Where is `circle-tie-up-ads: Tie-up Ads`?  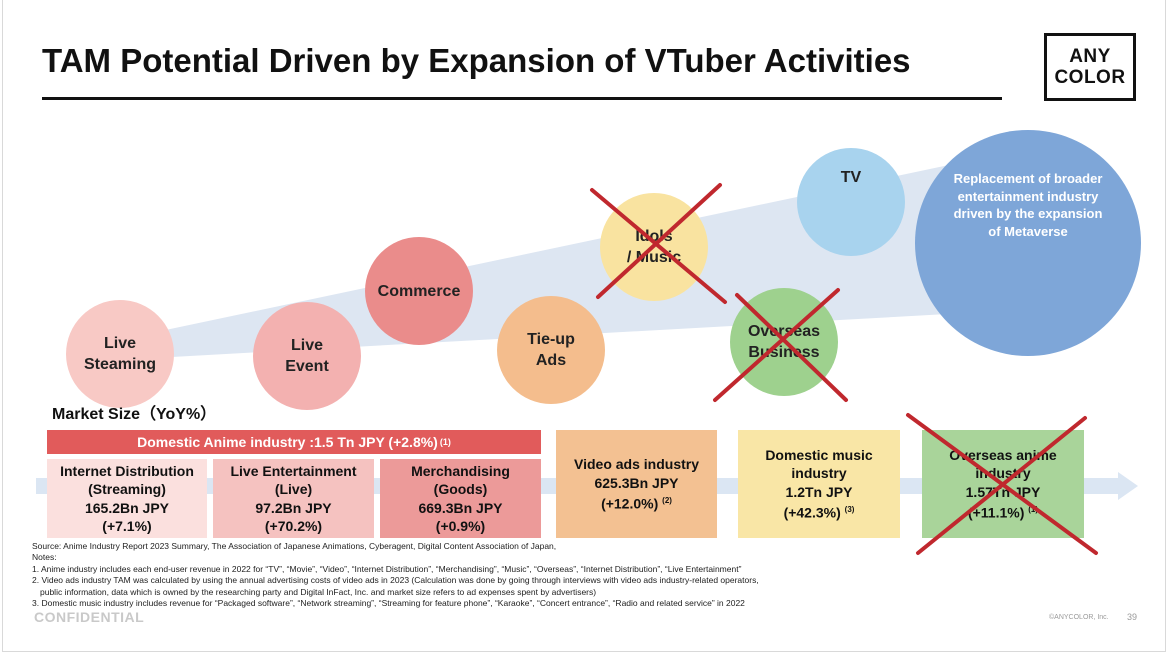
circle-tie-up-ads: Tie-up Ads is located at coordinates (551, 350).